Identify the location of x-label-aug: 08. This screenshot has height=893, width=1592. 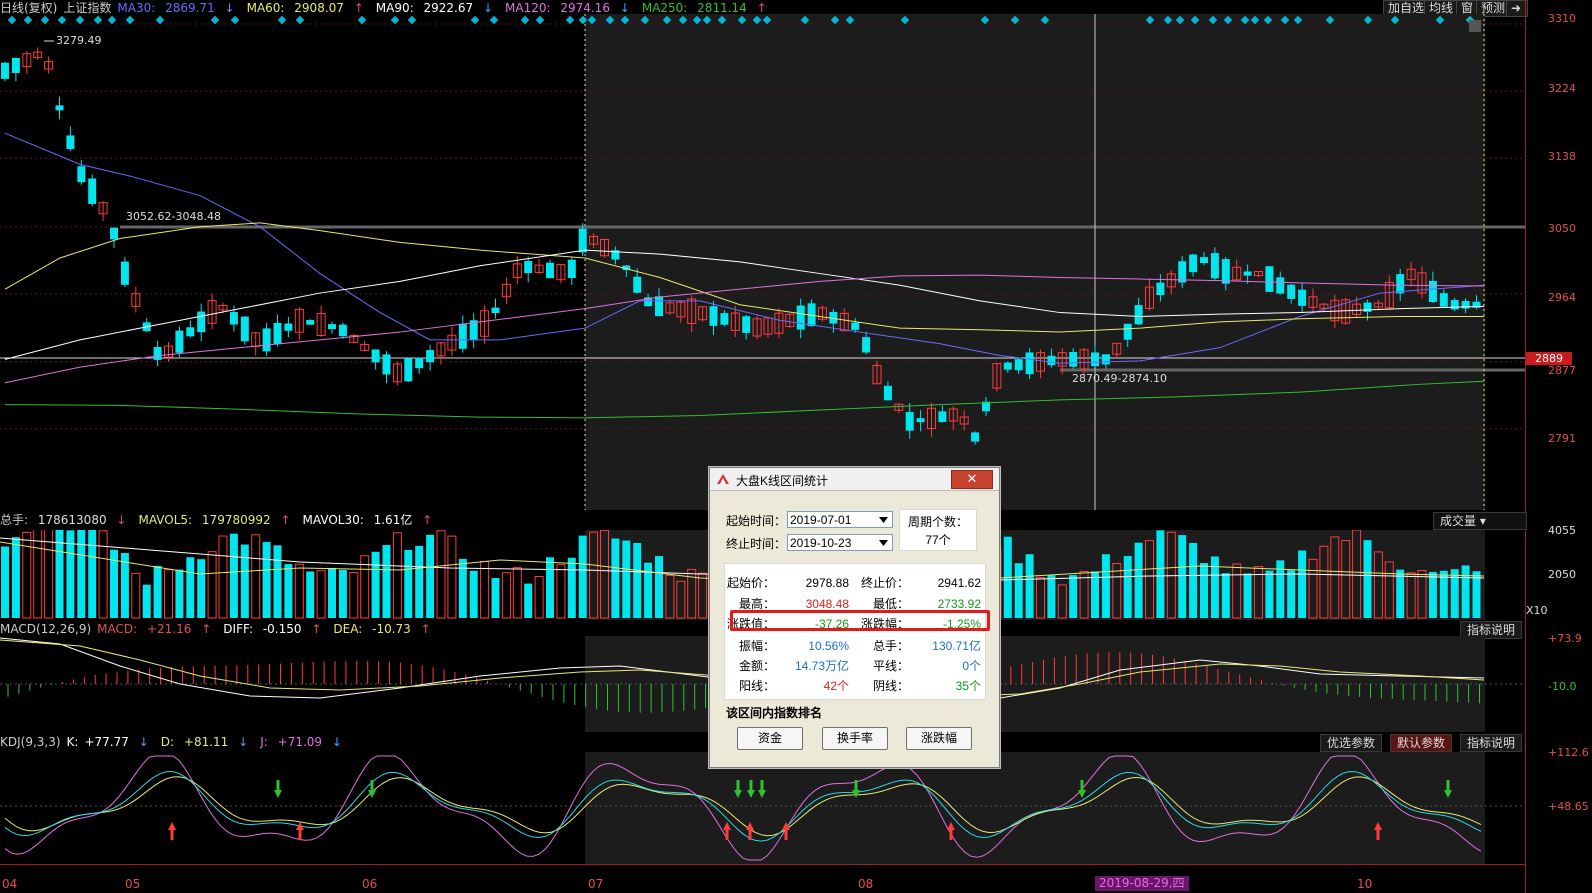
(866, 884).